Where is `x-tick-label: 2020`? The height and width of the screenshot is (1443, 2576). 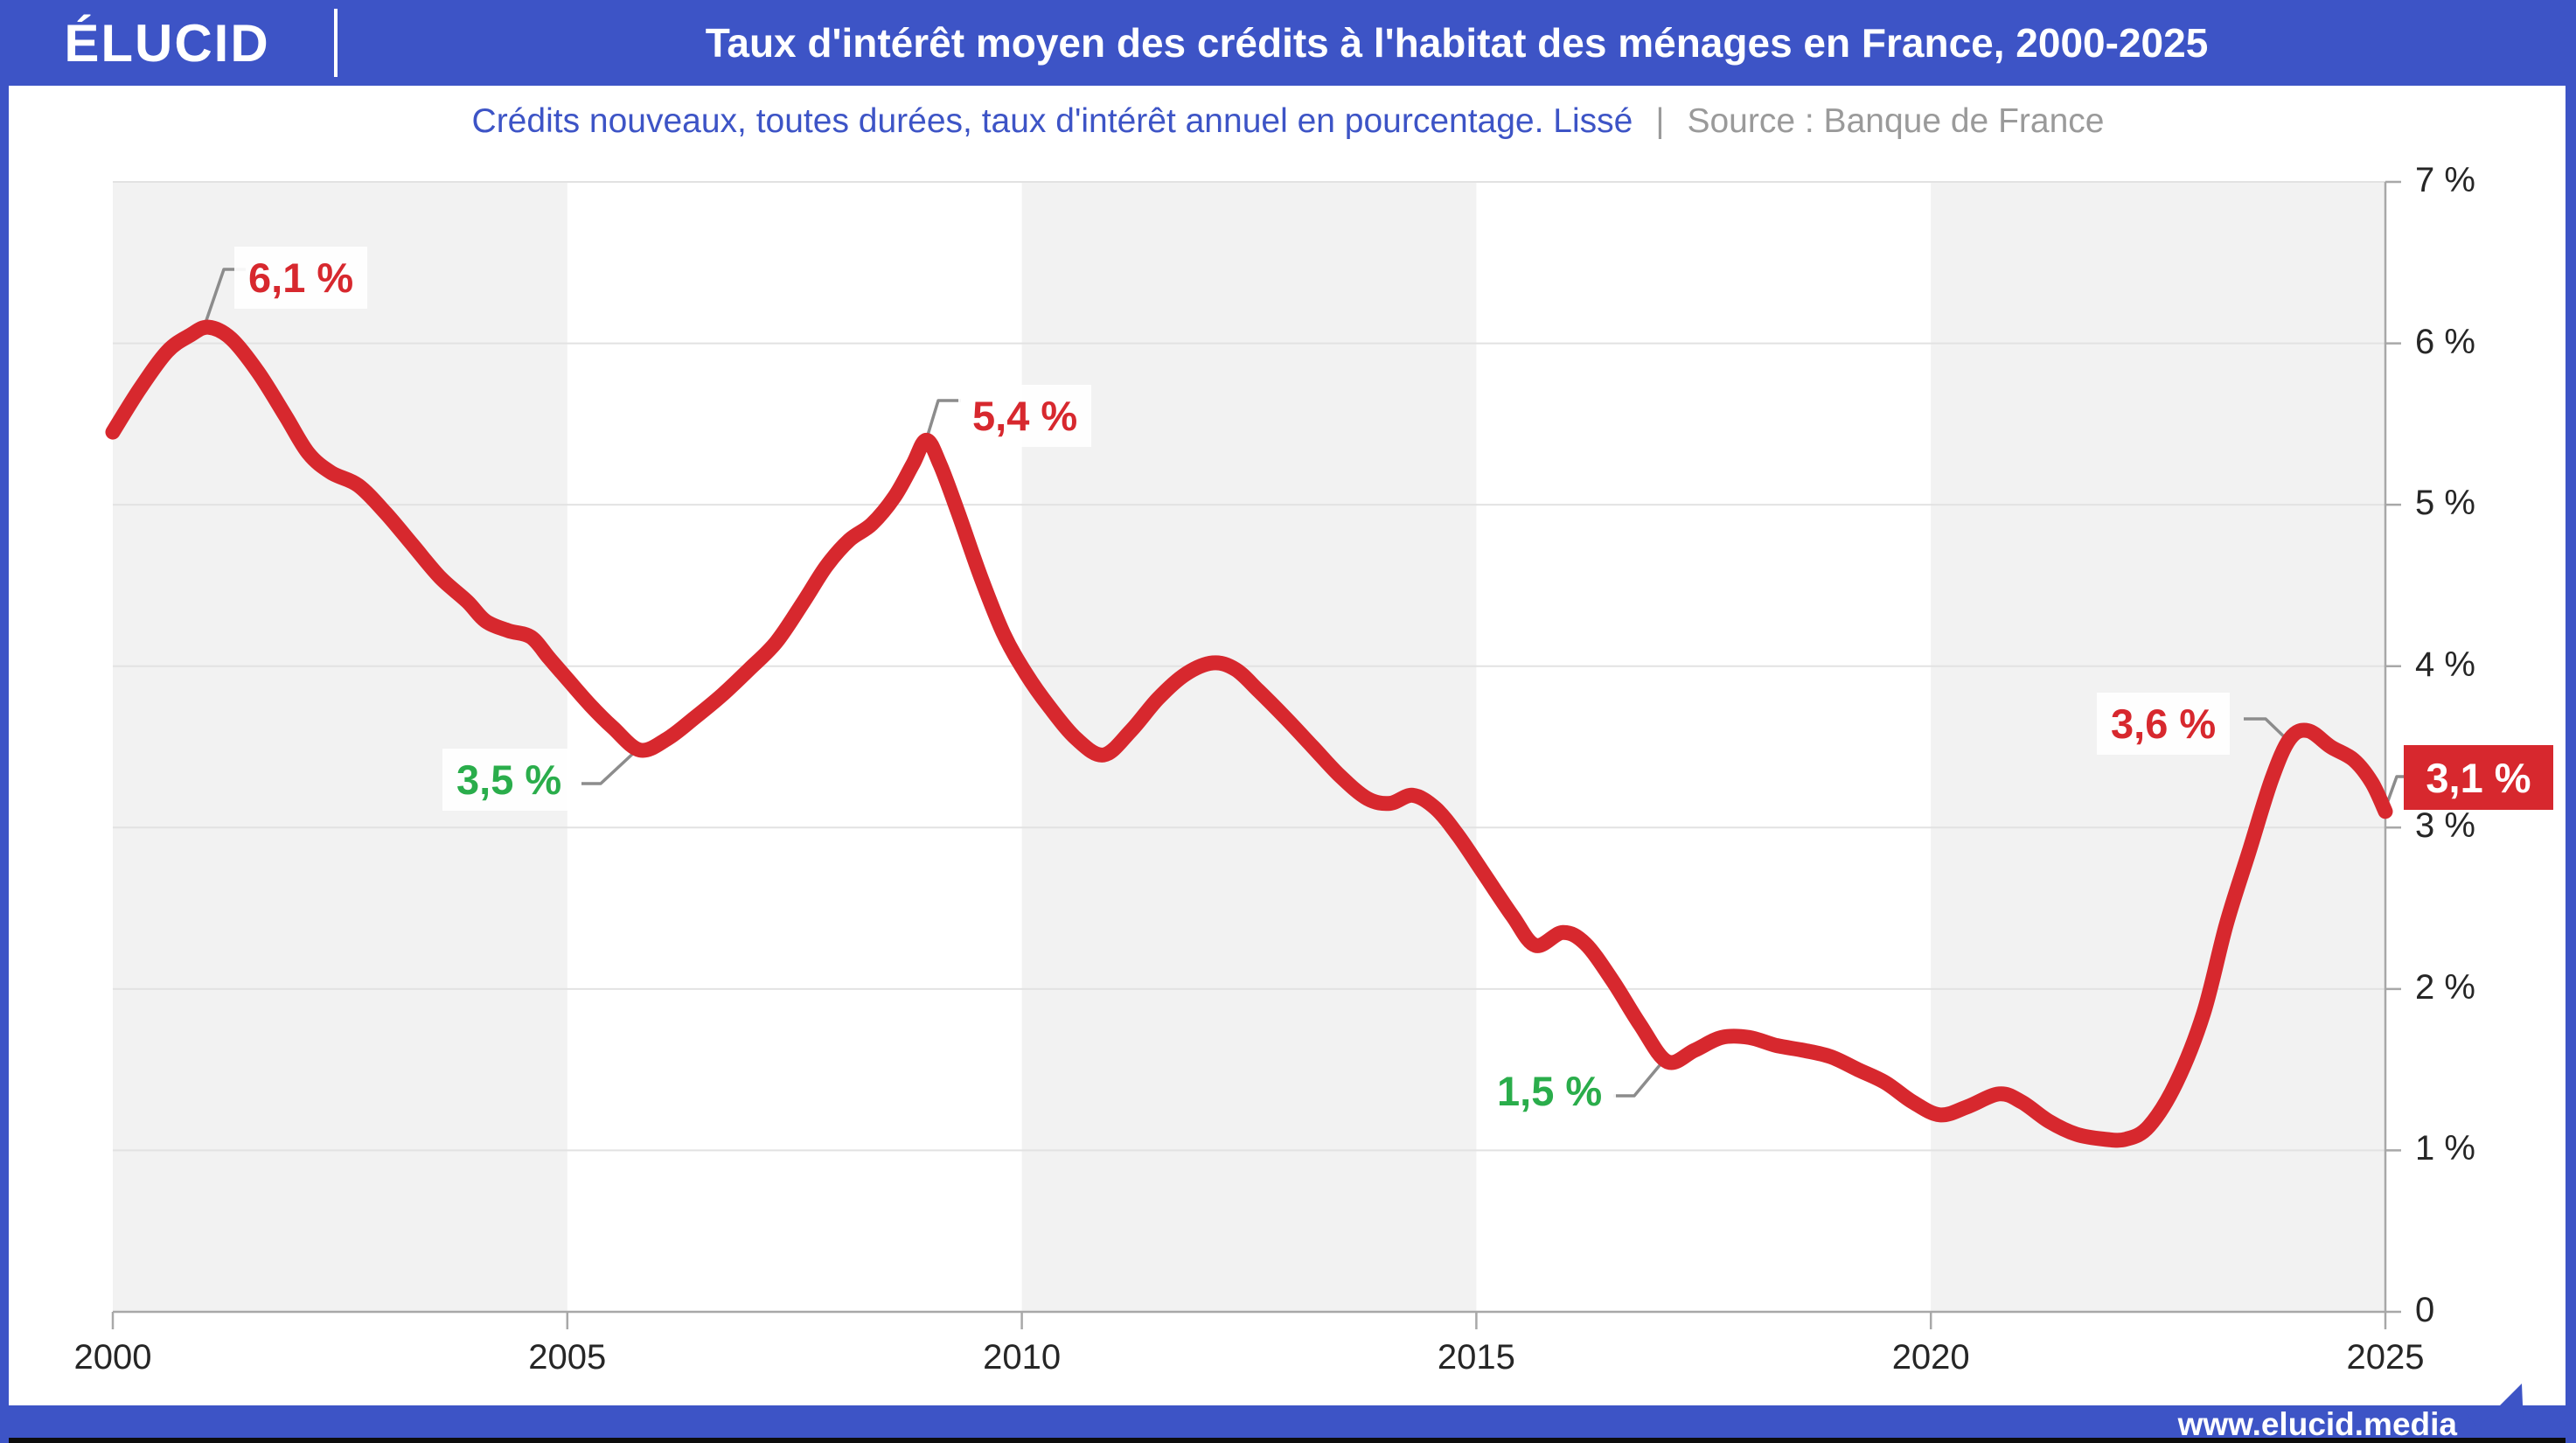 x-tick-label: 2020 is located at coordinates (1931, 1357).